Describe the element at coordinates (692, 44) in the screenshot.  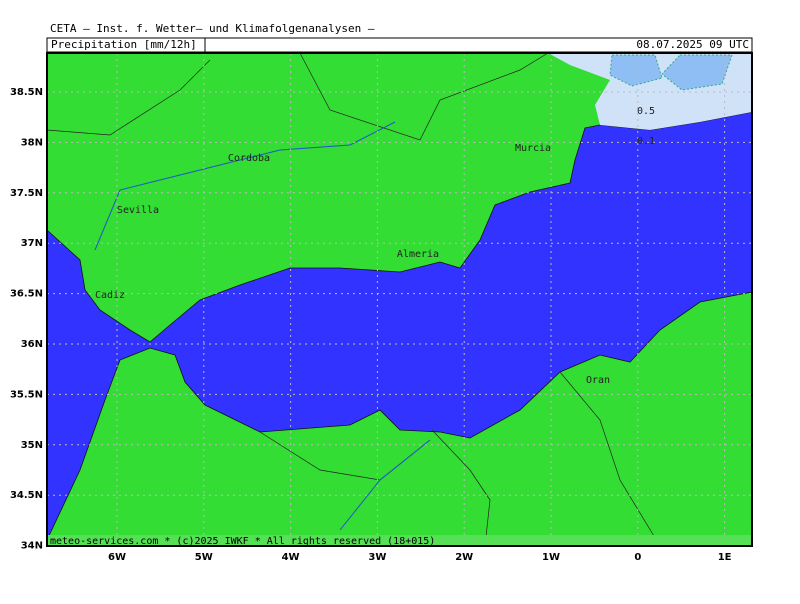
I see `header-date: 08.07.2025 09 UTC` at that location.